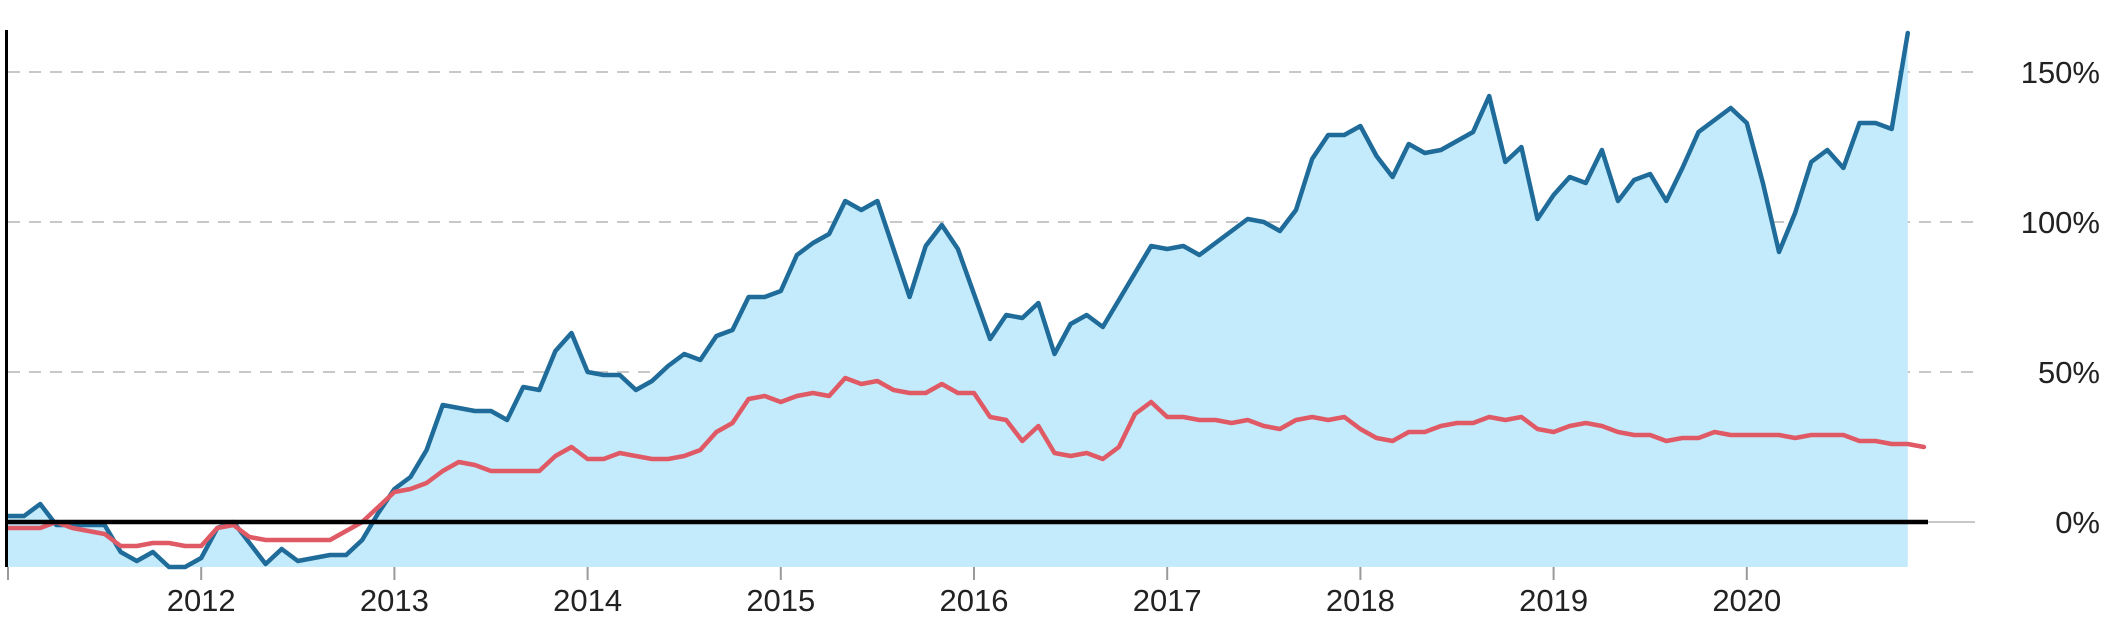 The width and height of the screenshot is (2117, 619). I want to click on x-tick-label: 2015, so click(780, 600).